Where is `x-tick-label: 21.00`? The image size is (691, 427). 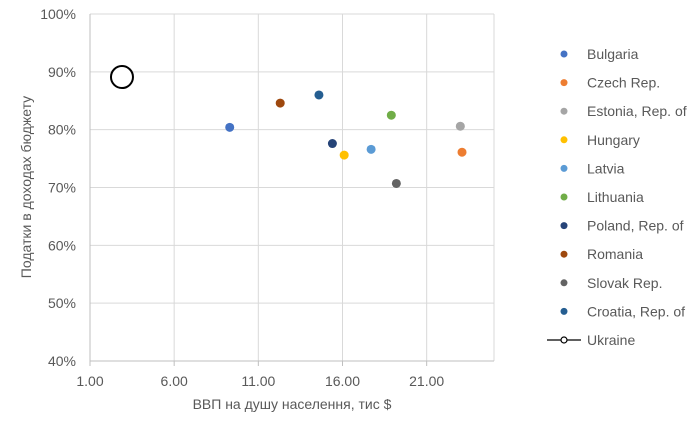
x-tick-label: 21.00 is located at coordinates (426, 381).